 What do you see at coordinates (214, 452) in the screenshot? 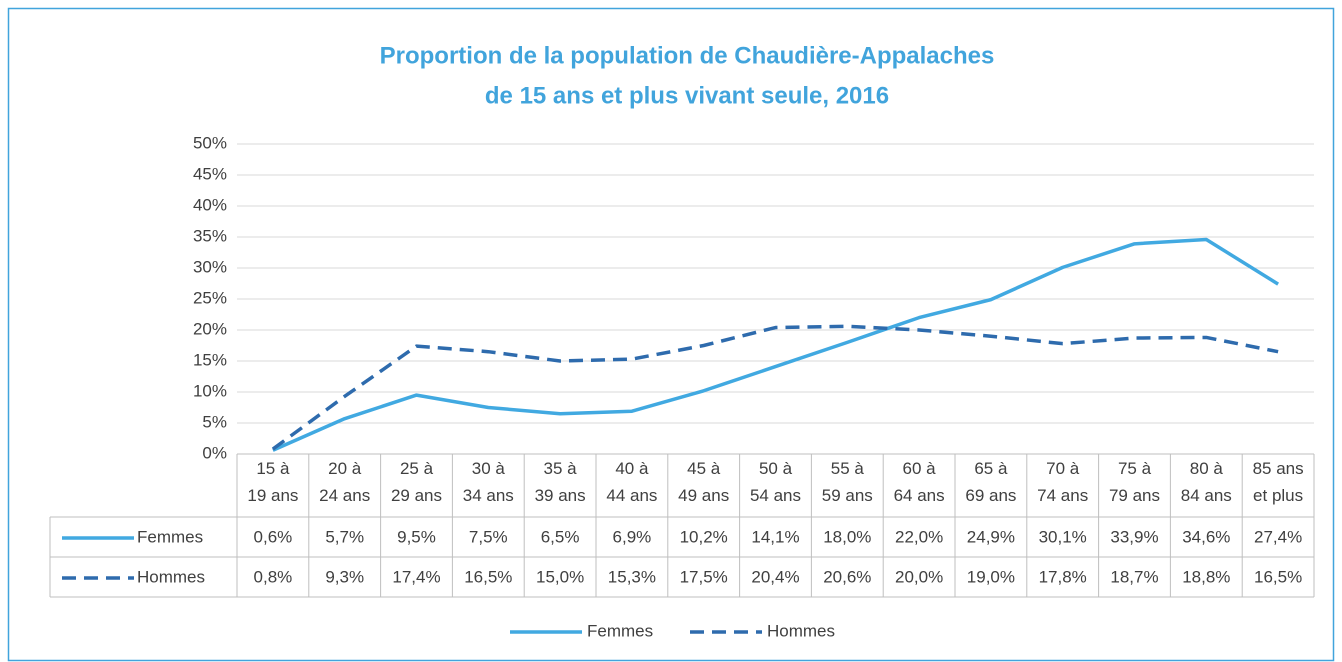
I see `y-tick-label: 0%` at bounding box center [214, 452].